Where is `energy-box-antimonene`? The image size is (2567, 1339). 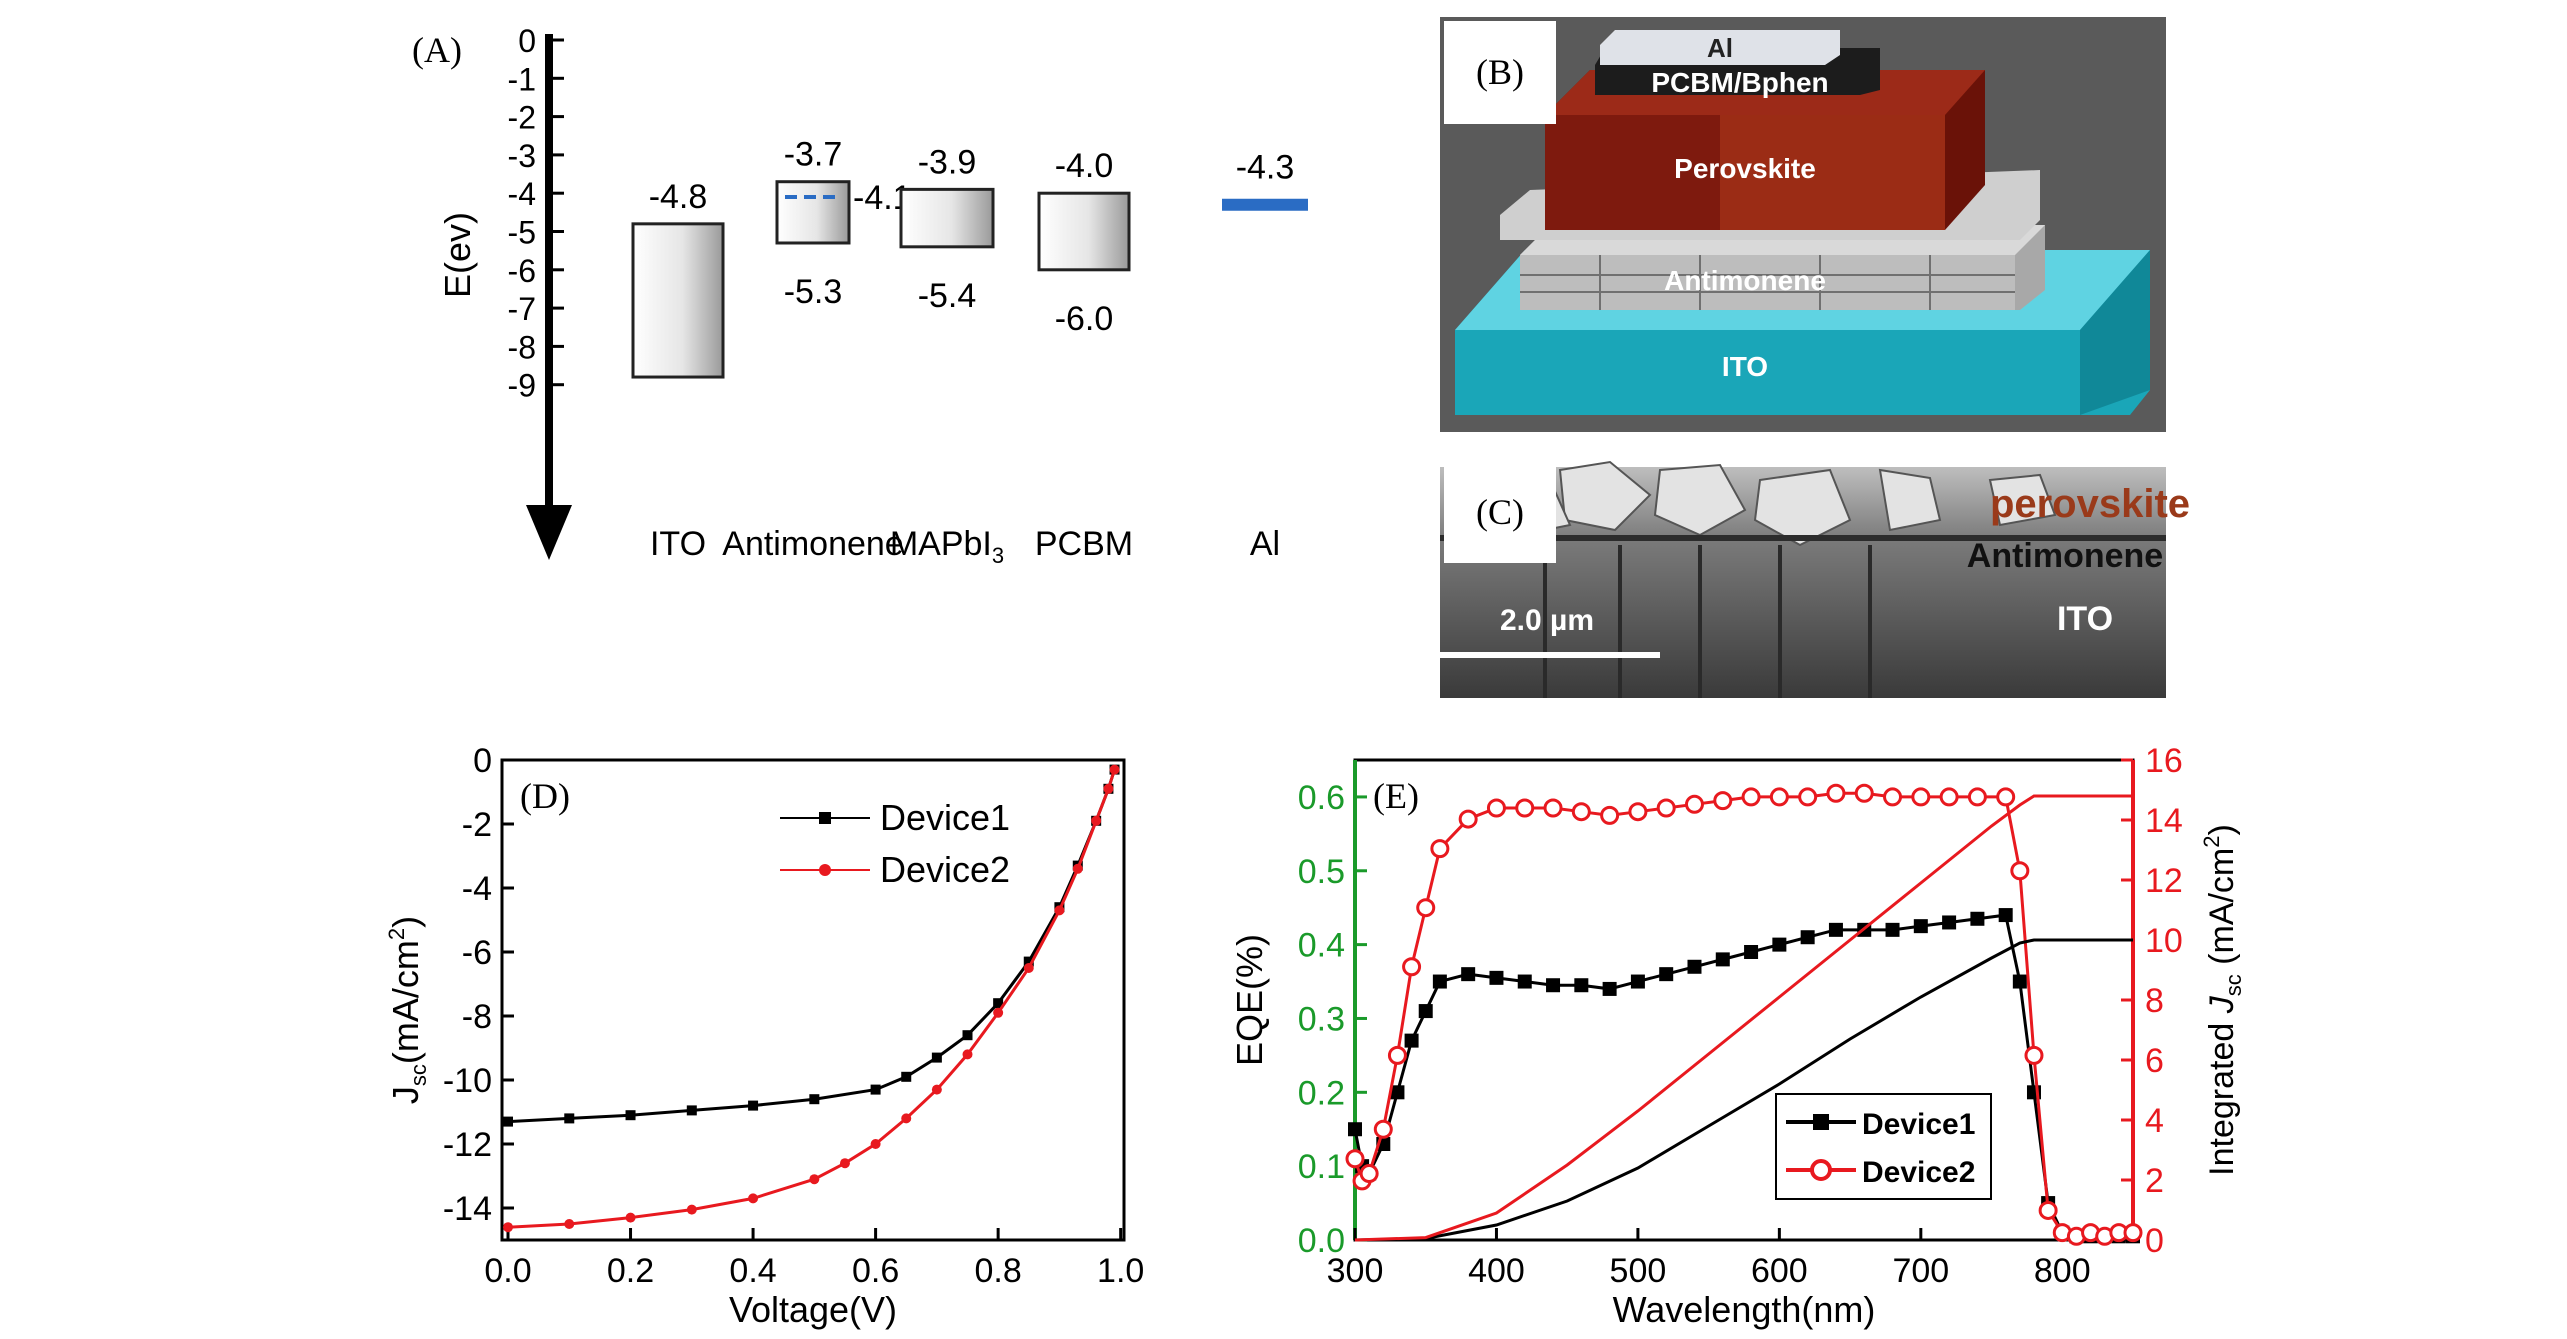
energy-box-antimonene is located at coordinates (813, 212).